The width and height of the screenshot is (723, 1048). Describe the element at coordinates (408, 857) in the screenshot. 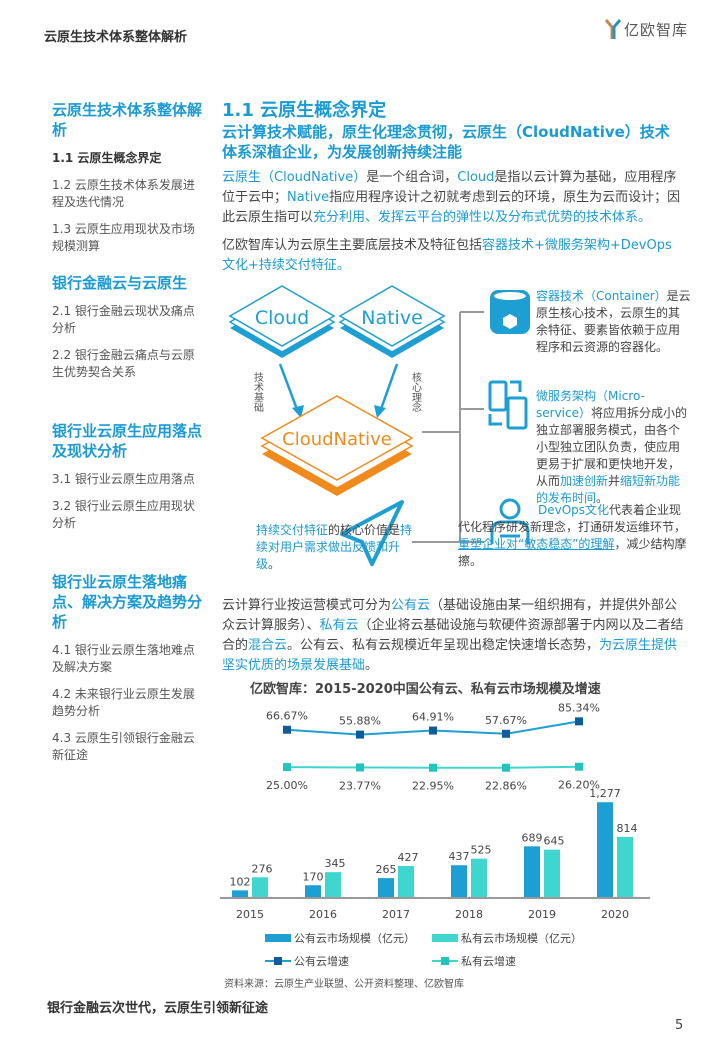

I see `svg-text: 427` at that location.